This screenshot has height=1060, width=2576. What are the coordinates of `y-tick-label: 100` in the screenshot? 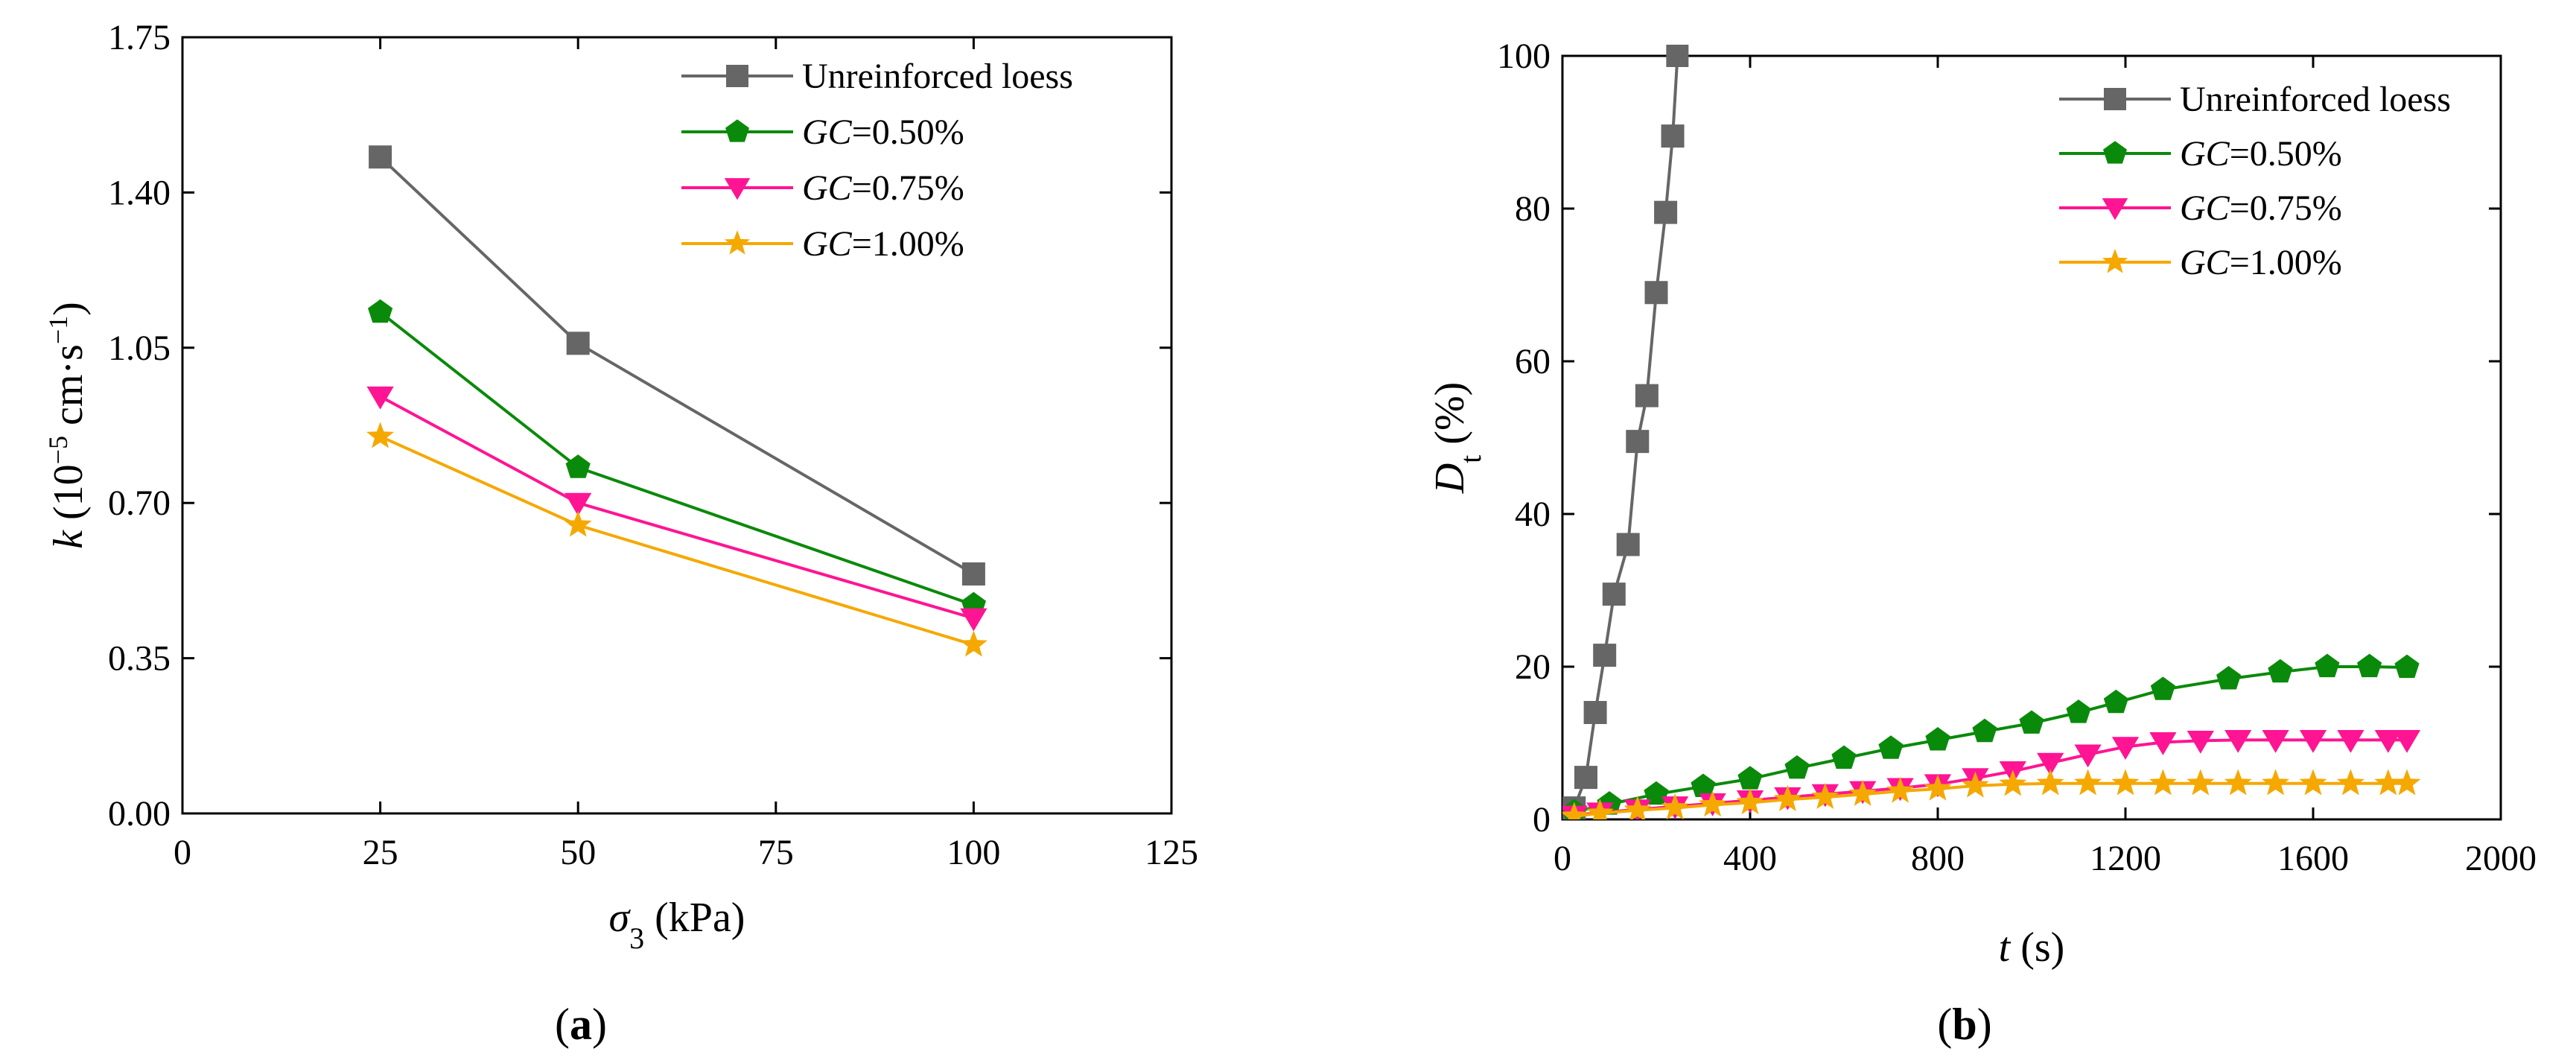 It's located at (1524, 57).